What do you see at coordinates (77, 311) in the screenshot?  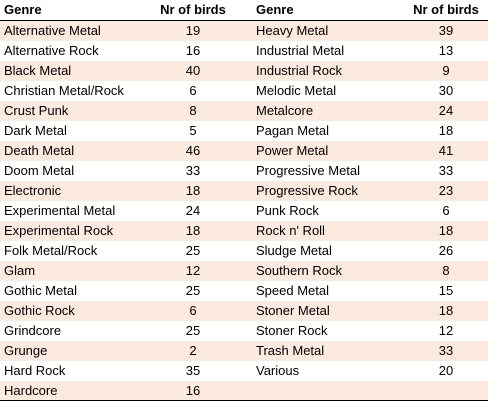 I see `genre-cell-left: Gothic Rock` at bounding box center [77, 311].